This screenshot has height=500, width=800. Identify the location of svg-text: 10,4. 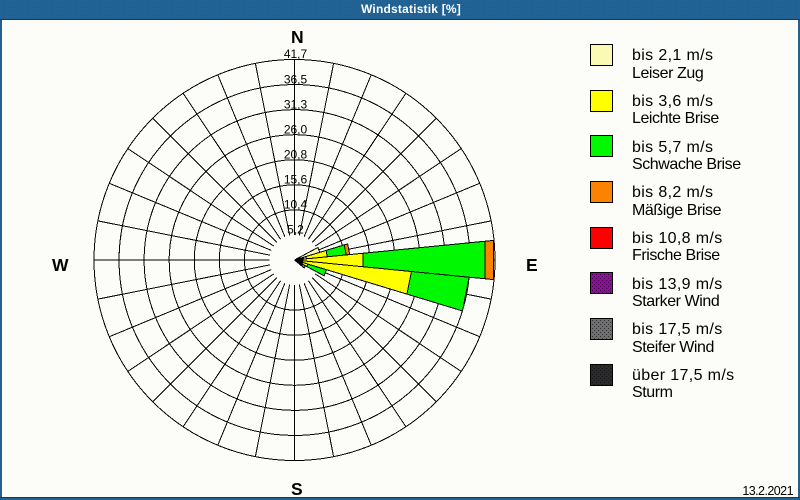
(296, 205).